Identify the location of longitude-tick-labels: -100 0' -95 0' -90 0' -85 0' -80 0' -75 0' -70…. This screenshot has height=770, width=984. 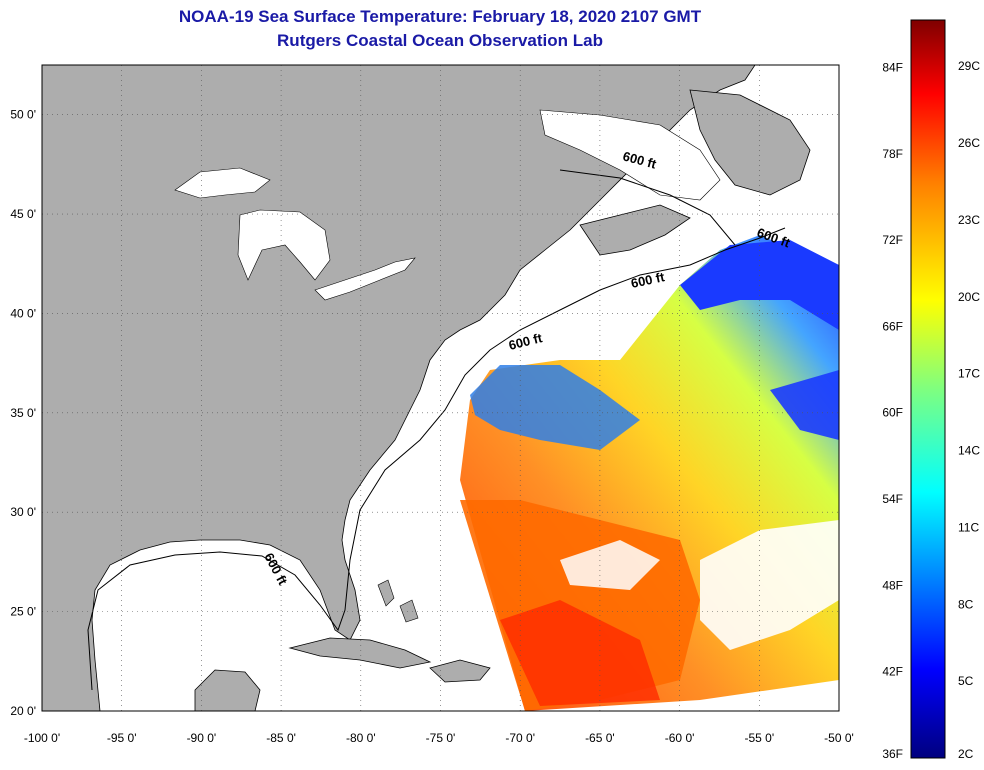
(439, 738).